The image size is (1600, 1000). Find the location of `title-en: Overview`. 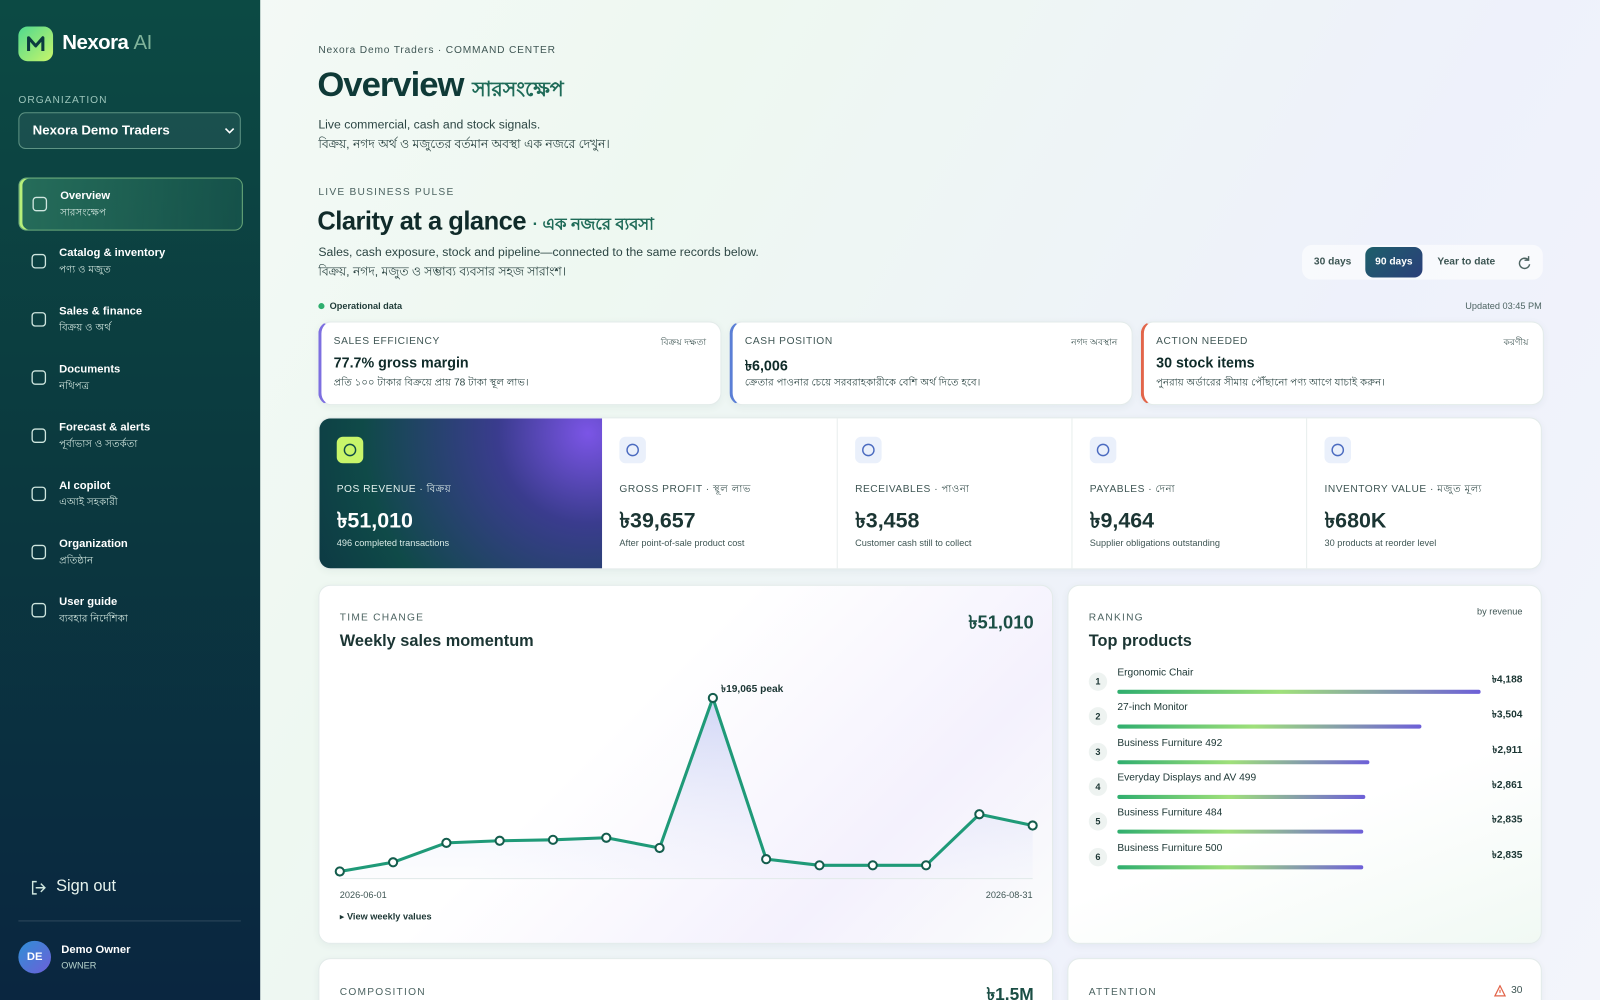

title-en: Overview is located at coordinates (390, 85).